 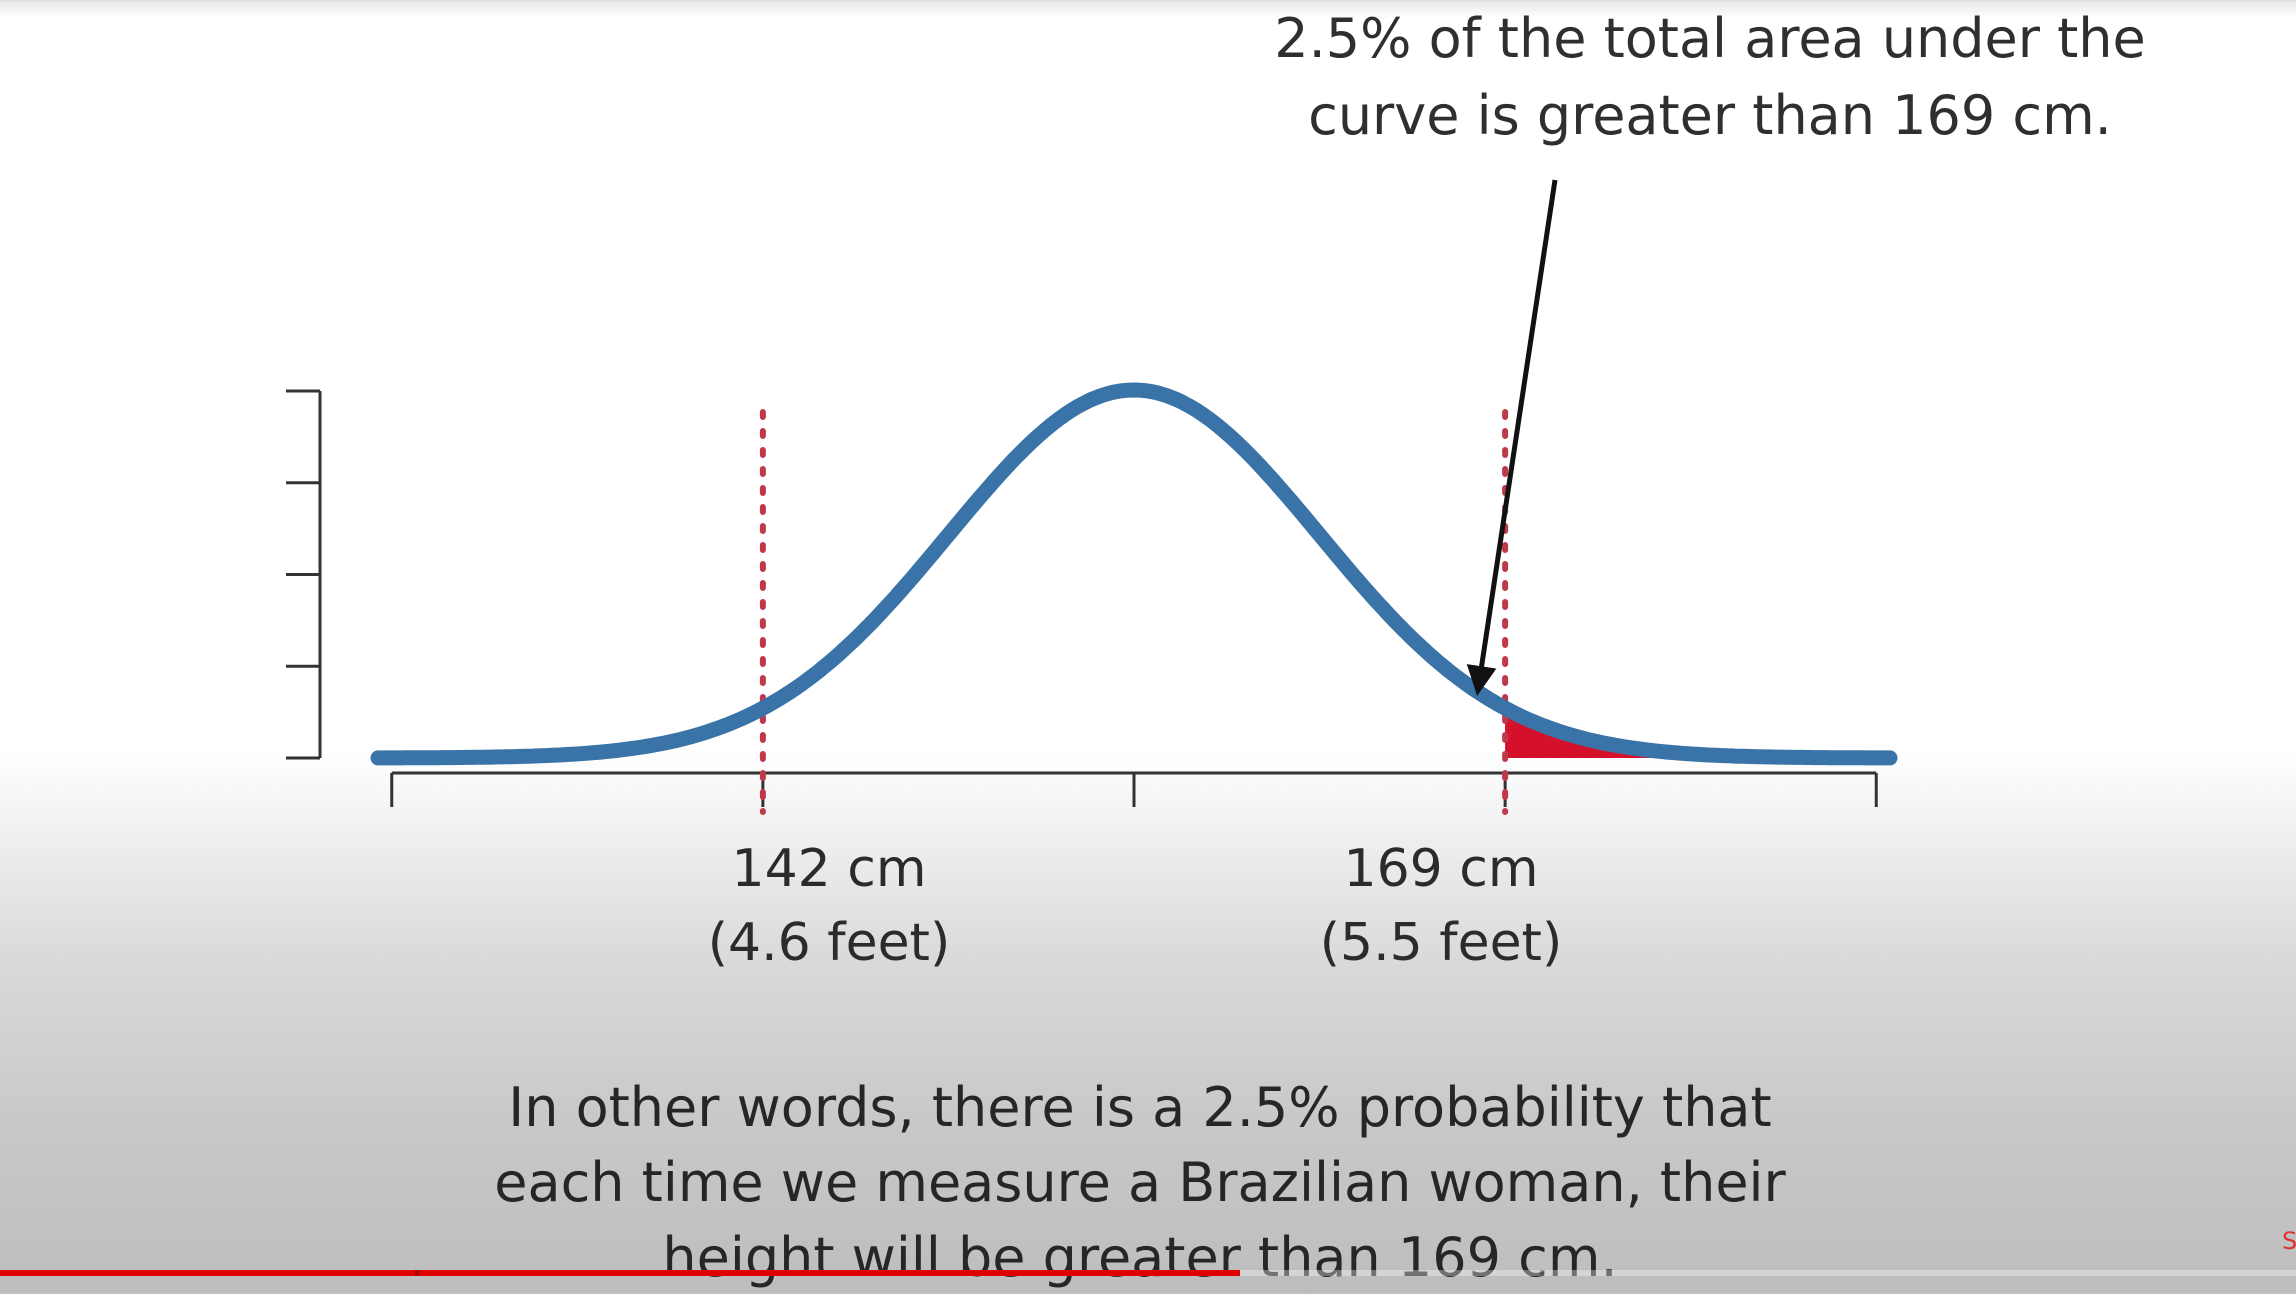 I want to click on annotation-arrow, so click(x=1512, y=437).